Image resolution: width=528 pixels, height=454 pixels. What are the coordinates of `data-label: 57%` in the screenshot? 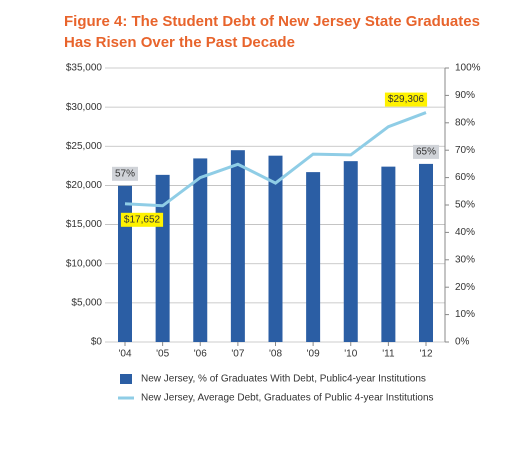 It's located at (125, 173).